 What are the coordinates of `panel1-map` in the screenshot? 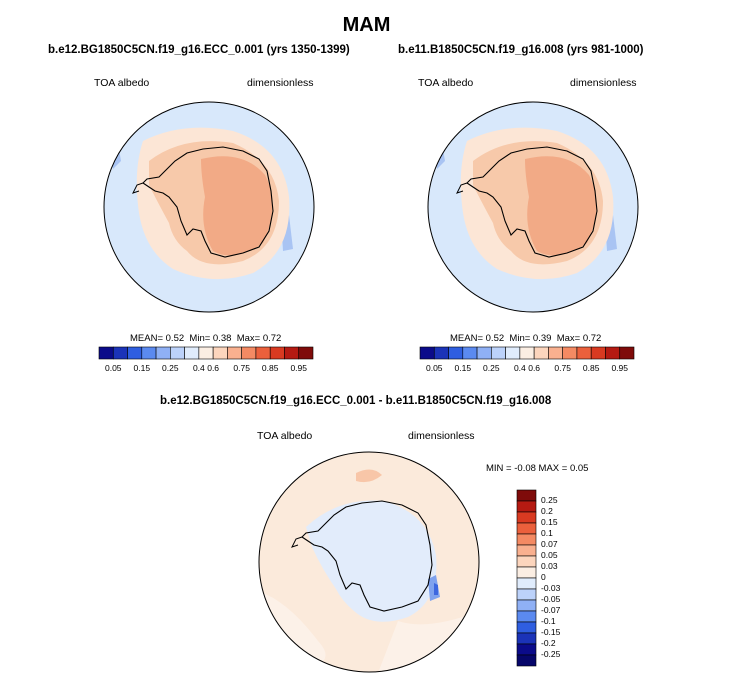 It's located at (209, 207).